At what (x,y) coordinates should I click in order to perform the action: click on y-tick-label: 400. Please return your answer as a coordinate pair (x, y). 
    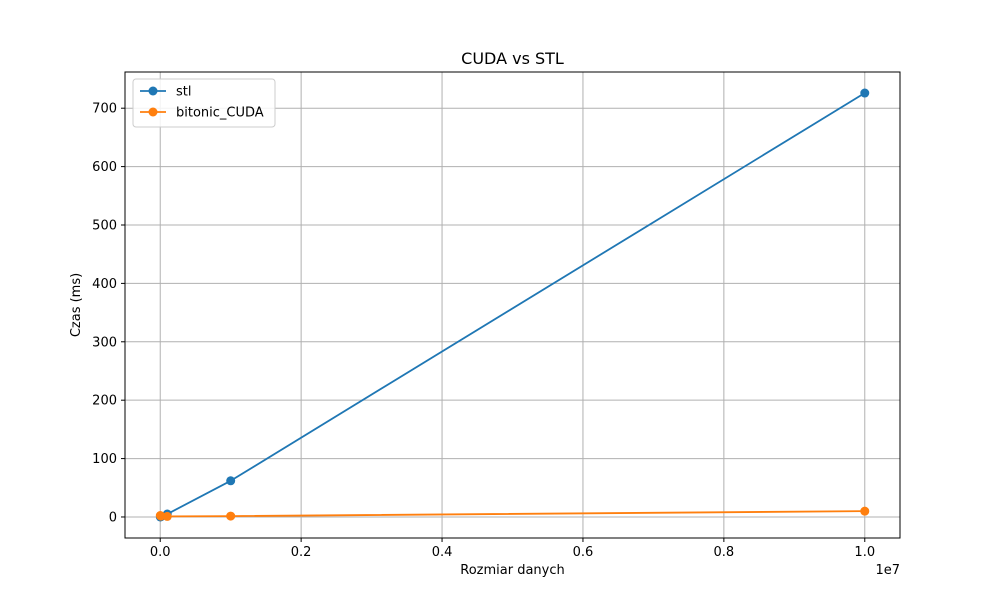
    Looking at the image, I should click on (104, 284).